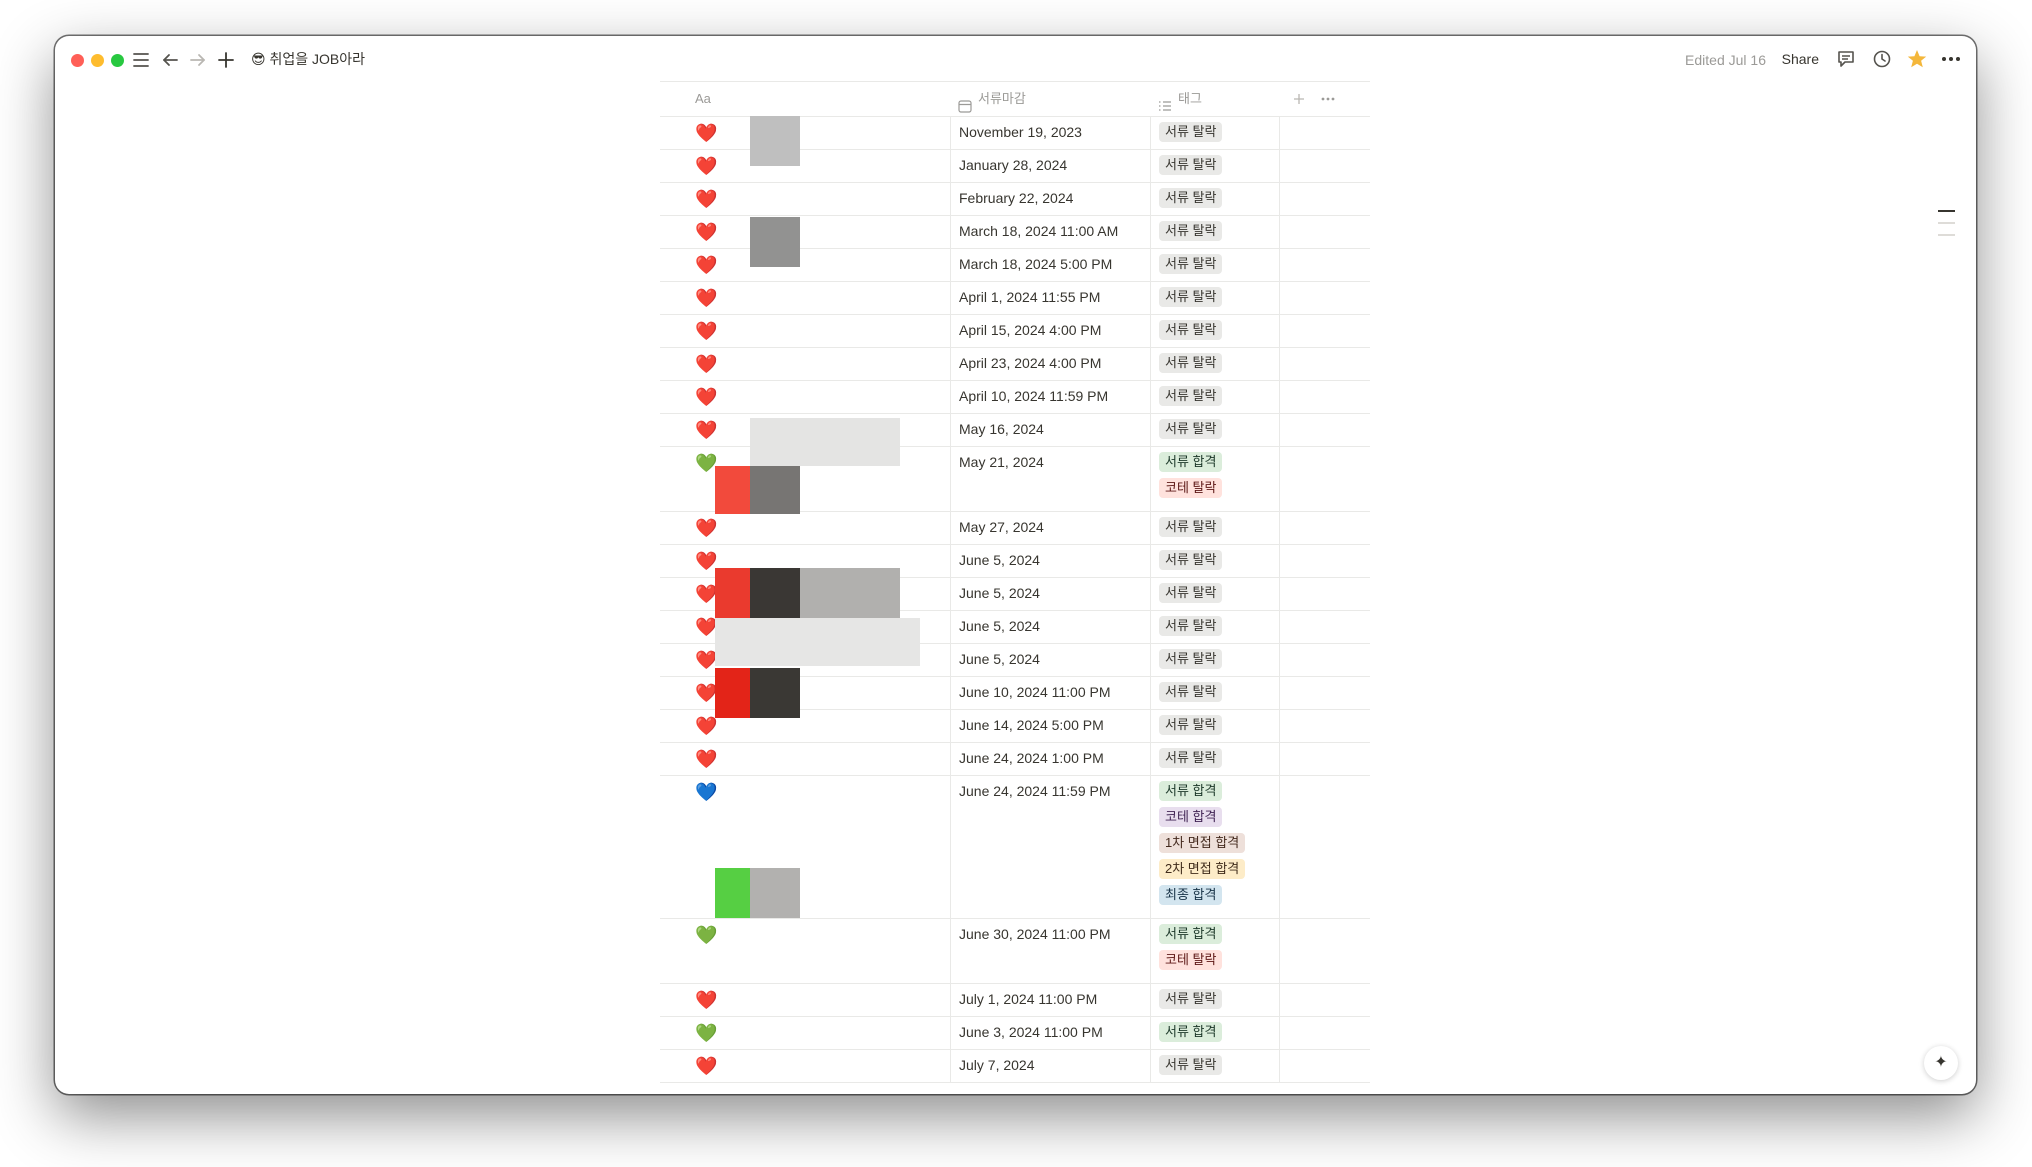  What do you see at coordinates (1215, 847) in the screenshot?
I see `cell-tags: 서류 합격 코테 합격 1차 면접 합격 2차 면접 합격 최종 합격` at bounding box center [1215, 847].